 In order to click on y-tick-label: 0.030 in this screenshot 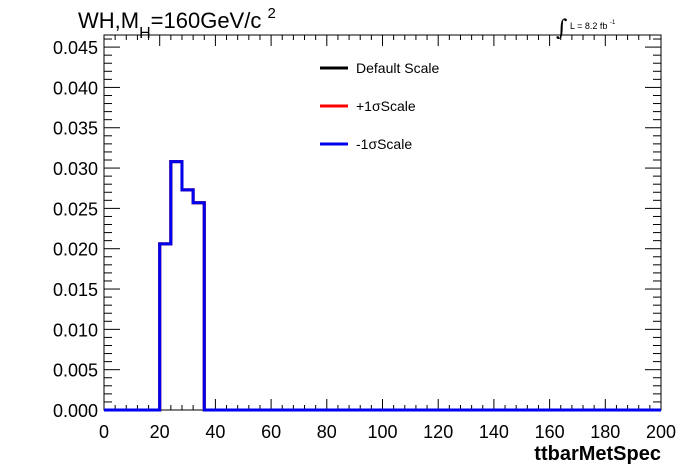, I will do `click(75, 169)`.